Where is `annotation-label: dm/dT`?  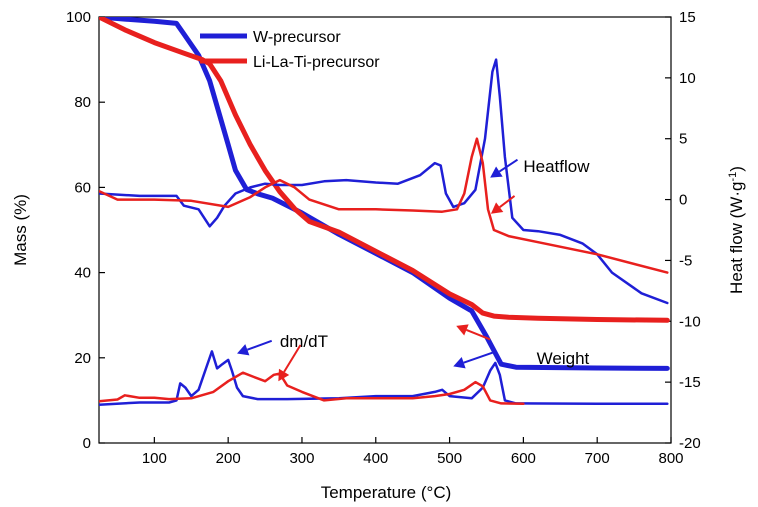
annotation-label: dm/dT is located at coordinates (304, 341).